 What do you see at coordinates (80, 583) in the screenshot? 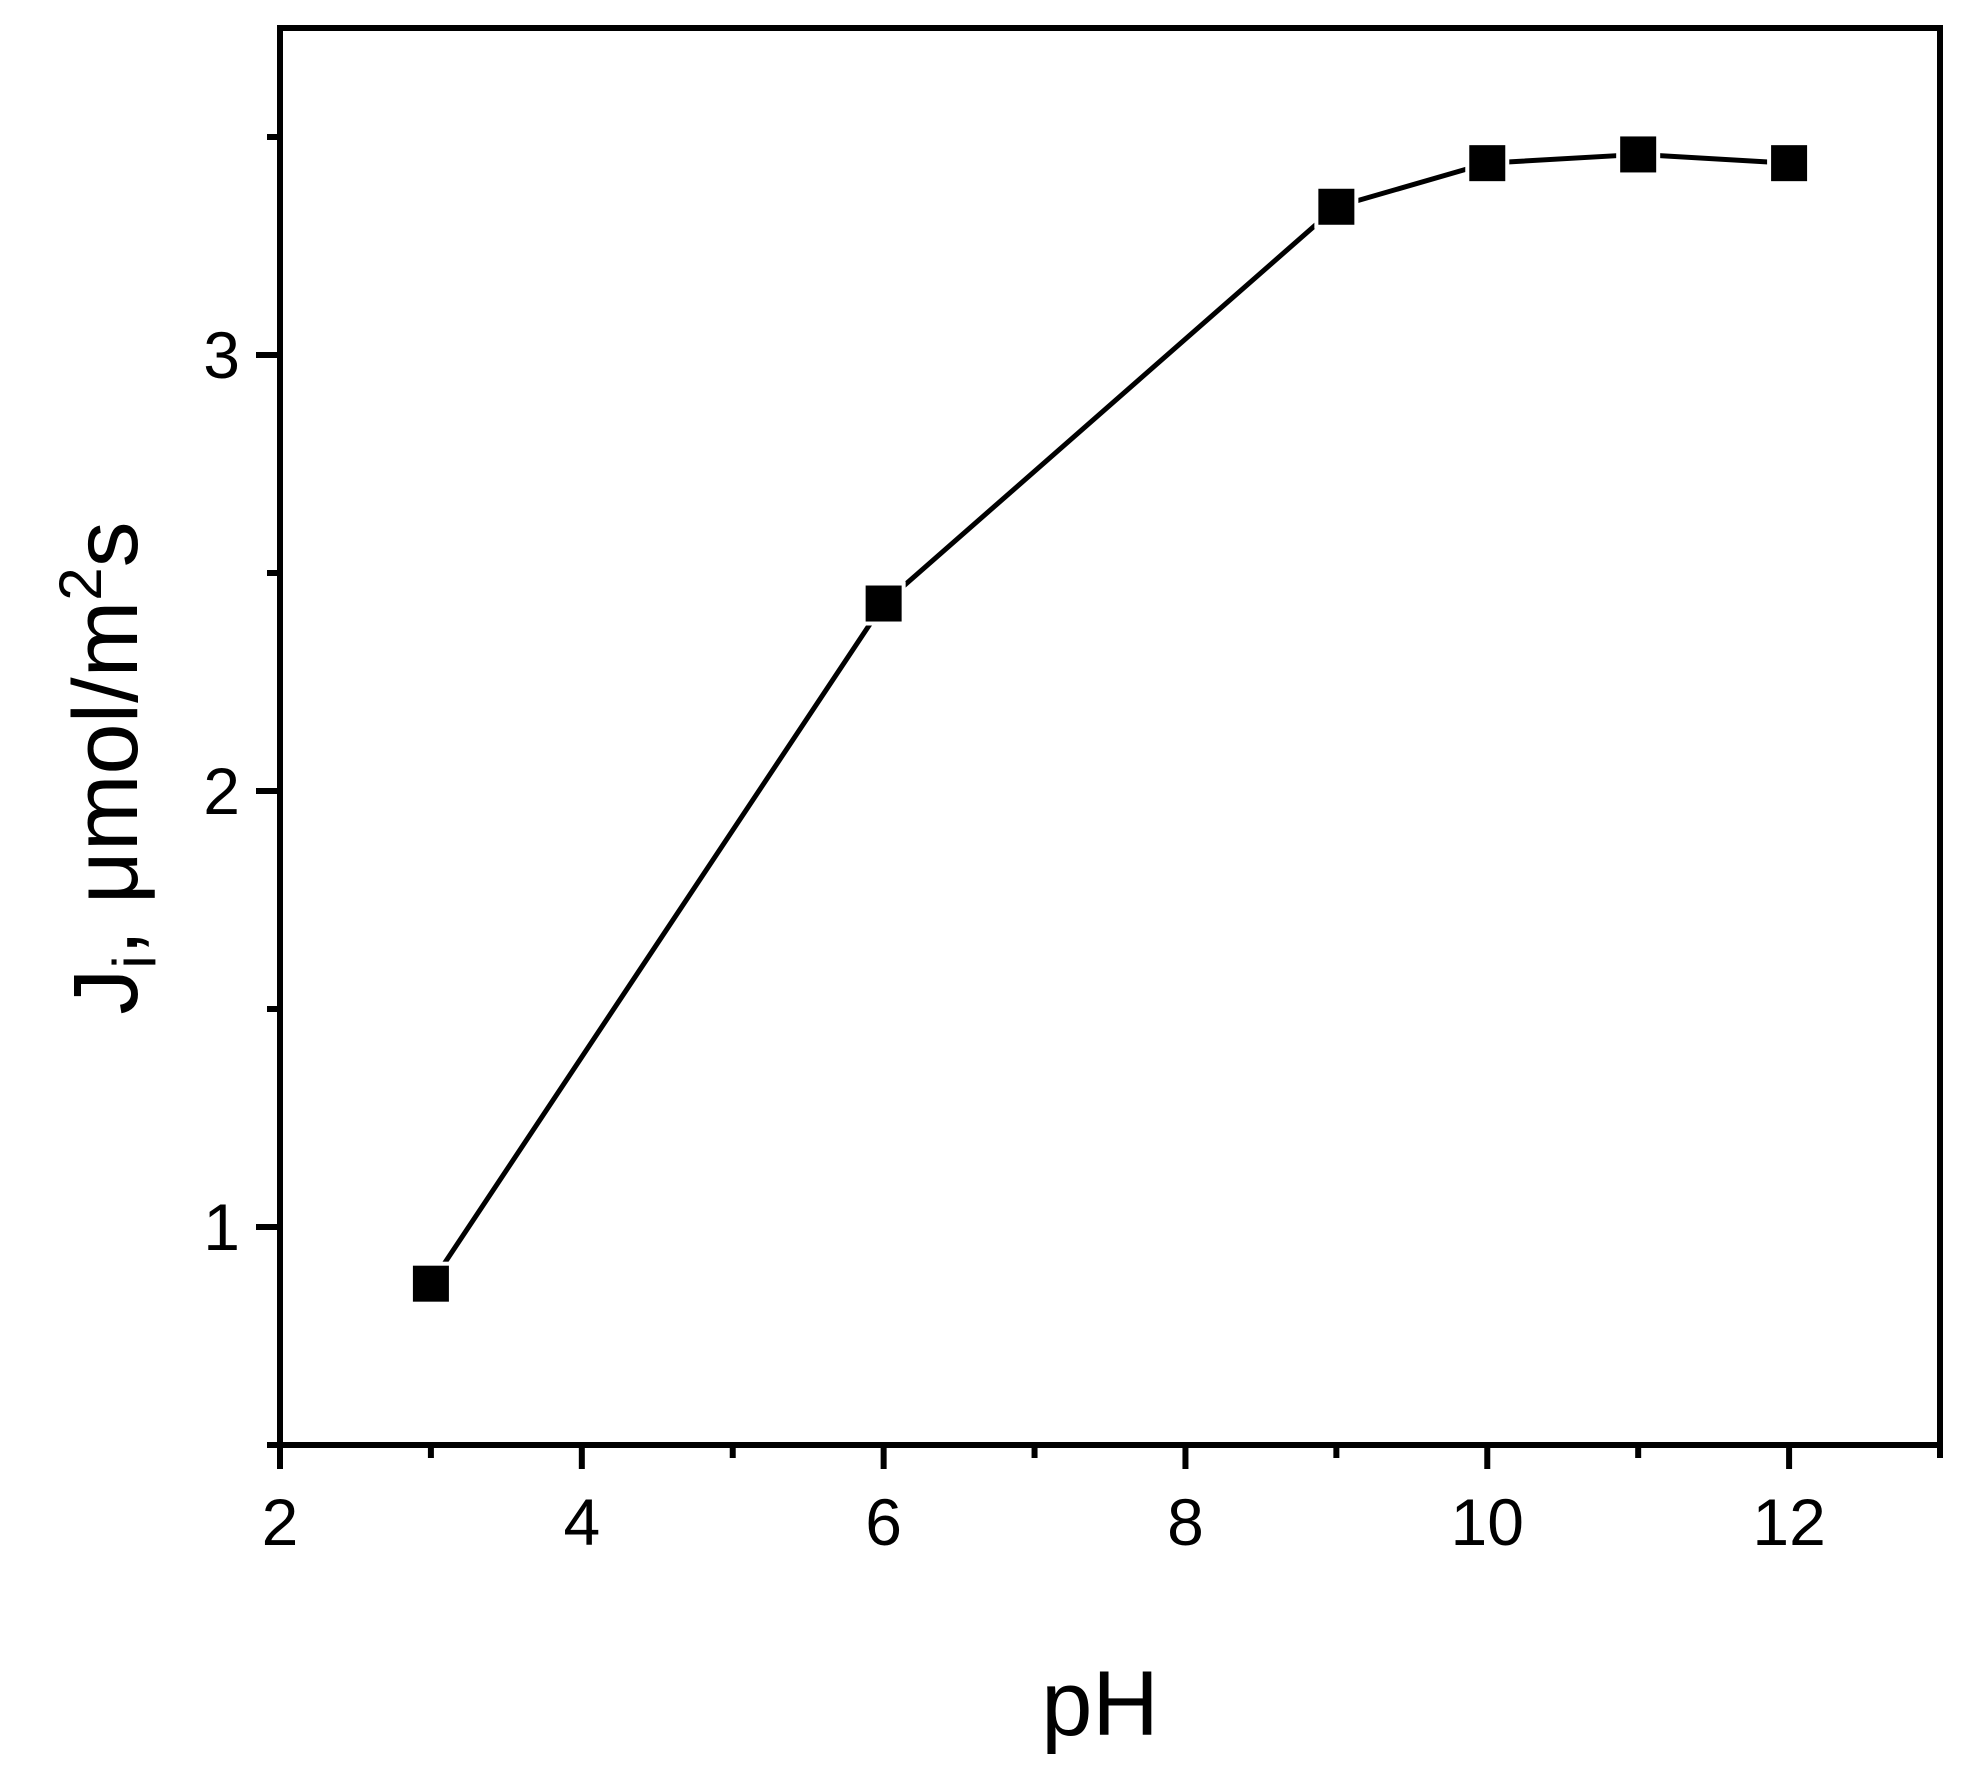
I see `y-axis-title-superscript: 2` at bounding box center [80, 583].